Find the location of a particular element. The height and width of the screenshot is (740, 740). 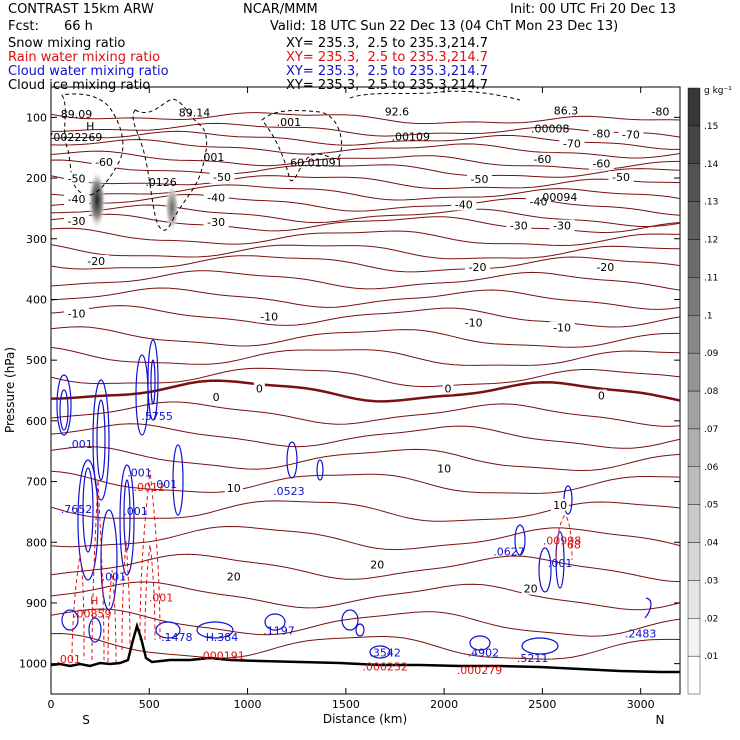

field-maximum-label: .00094 is located at coordinates (558, 197).